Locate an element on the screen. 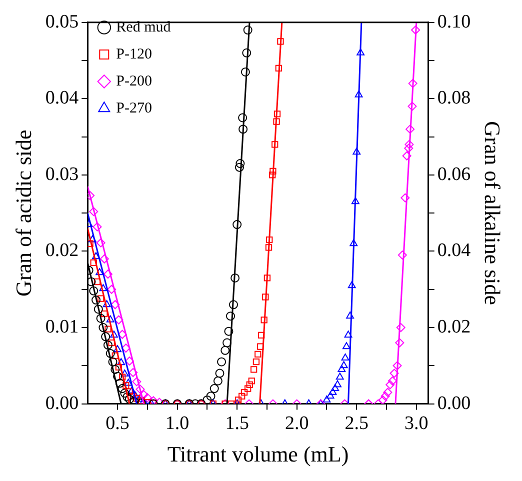 This screenshot has width=522, height=481. y2-tick-label: 0.04 is located at coordinates (454, 251).